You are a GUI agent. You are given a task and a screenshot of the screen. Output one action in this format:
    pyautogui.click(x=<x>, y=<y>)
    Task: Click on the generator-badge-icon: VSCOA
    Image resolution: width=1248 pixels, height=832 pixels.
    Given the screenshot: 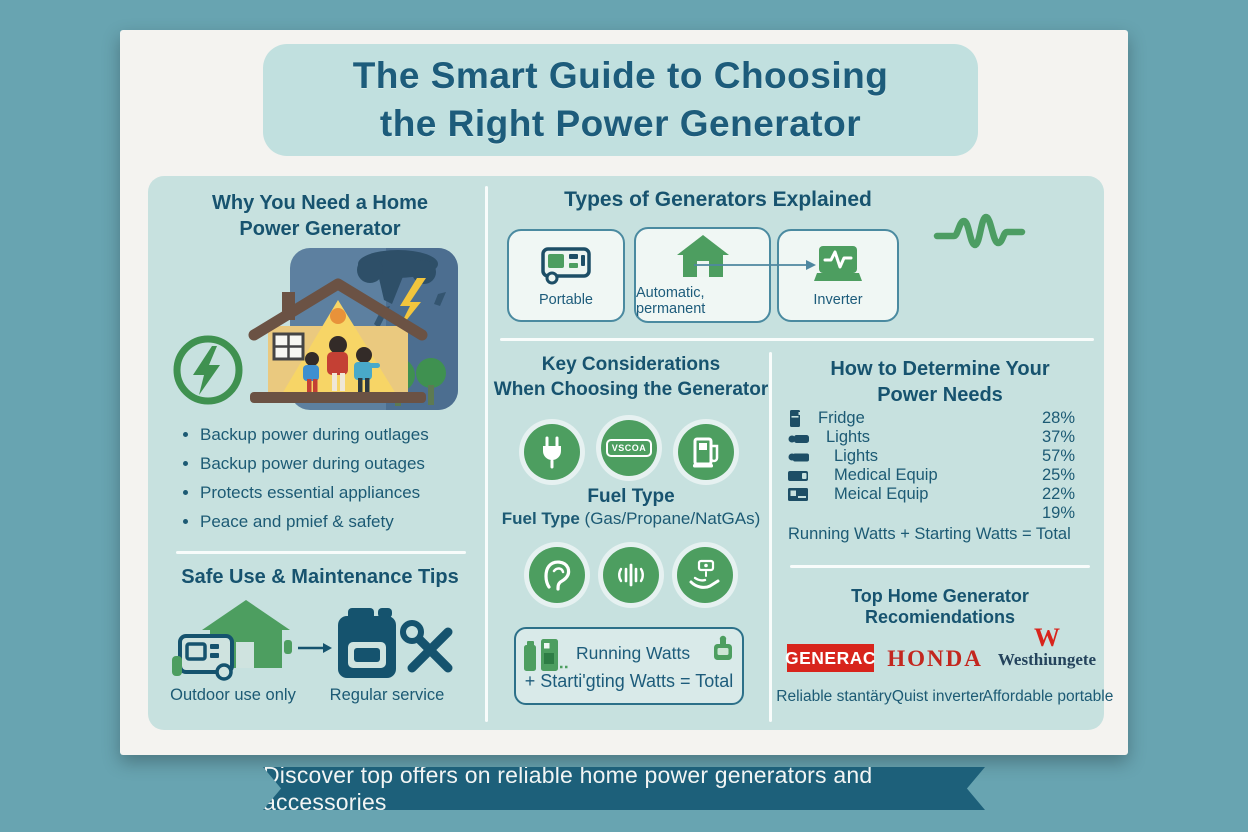 What is the action you would take?
    pyautogui.click(x=629, y=448)
    